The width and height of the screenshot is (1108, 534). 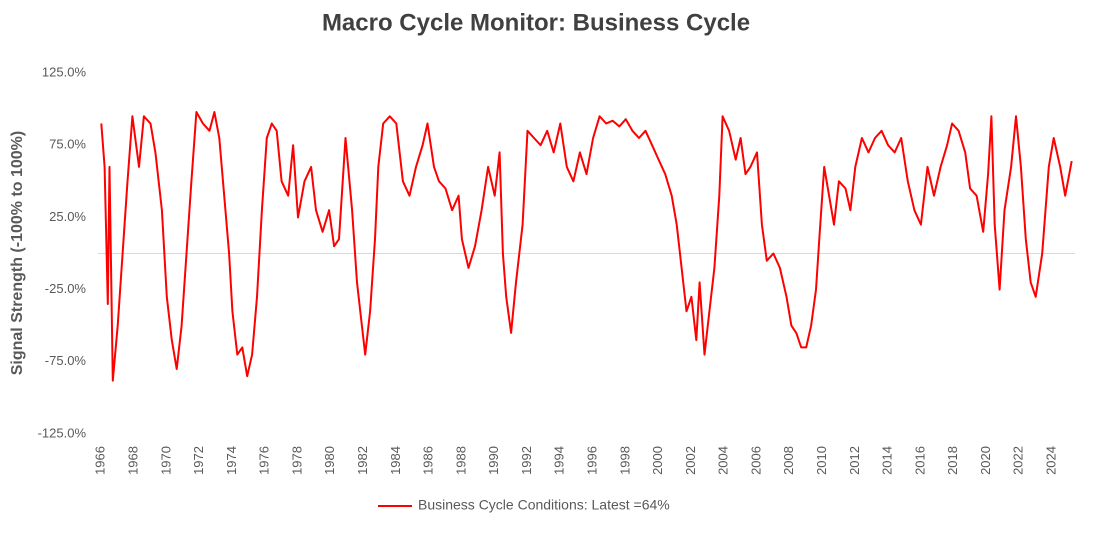 What do you see at coordinates (64, 71) in the screenshot?
I see `y-tick-label: 125.0%` at bounding box center [64, 71].